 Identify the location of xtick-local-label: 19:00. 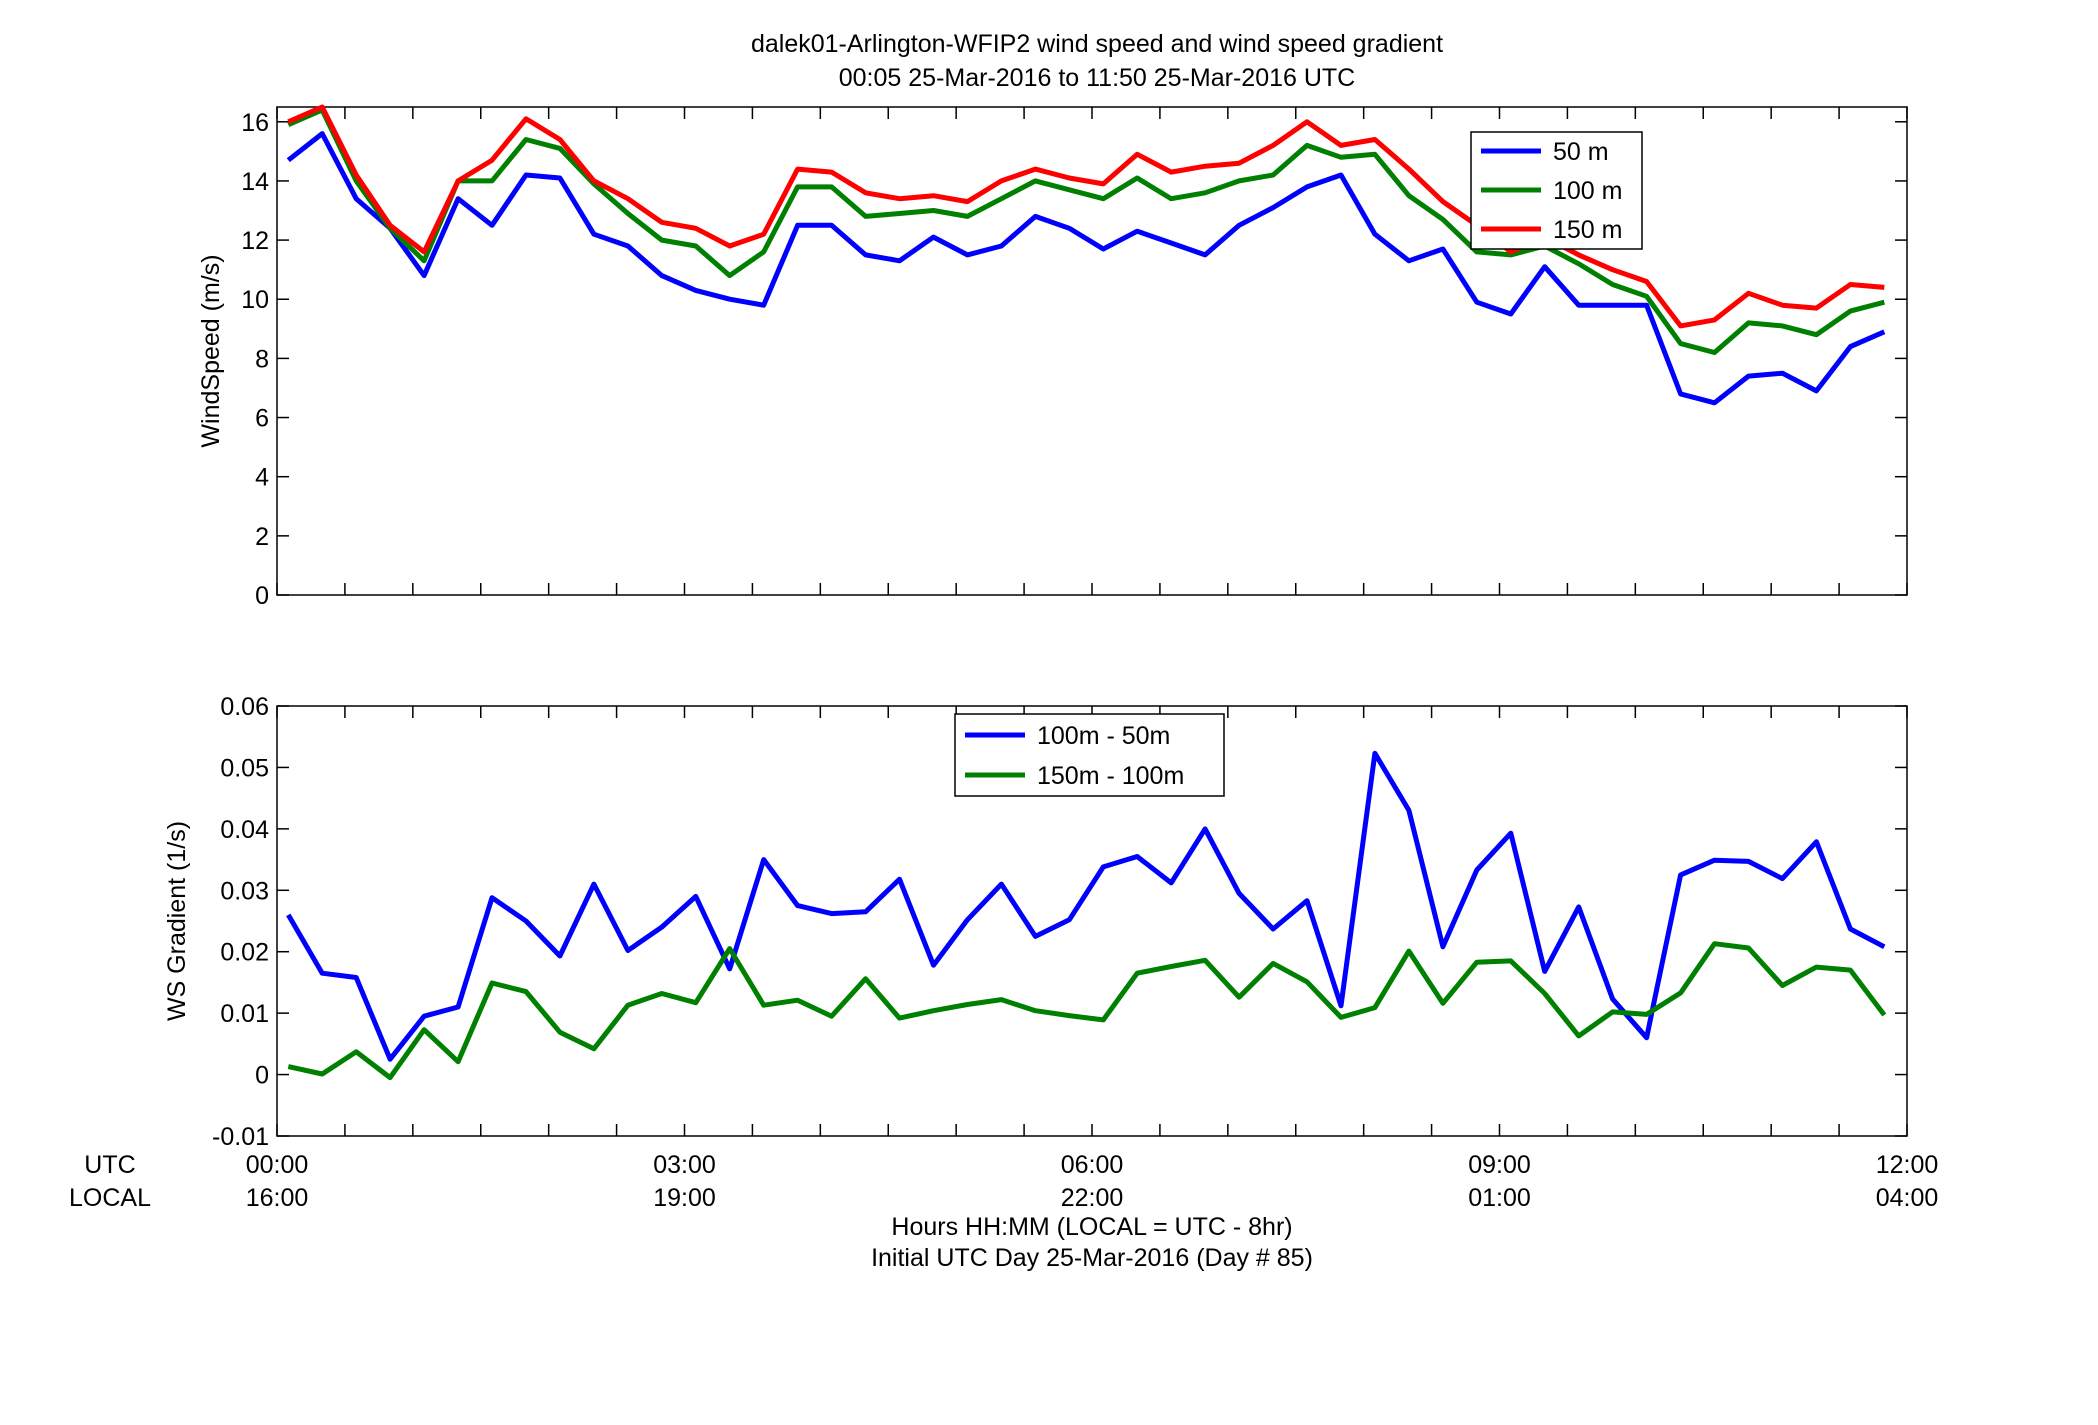
(684, 1198).